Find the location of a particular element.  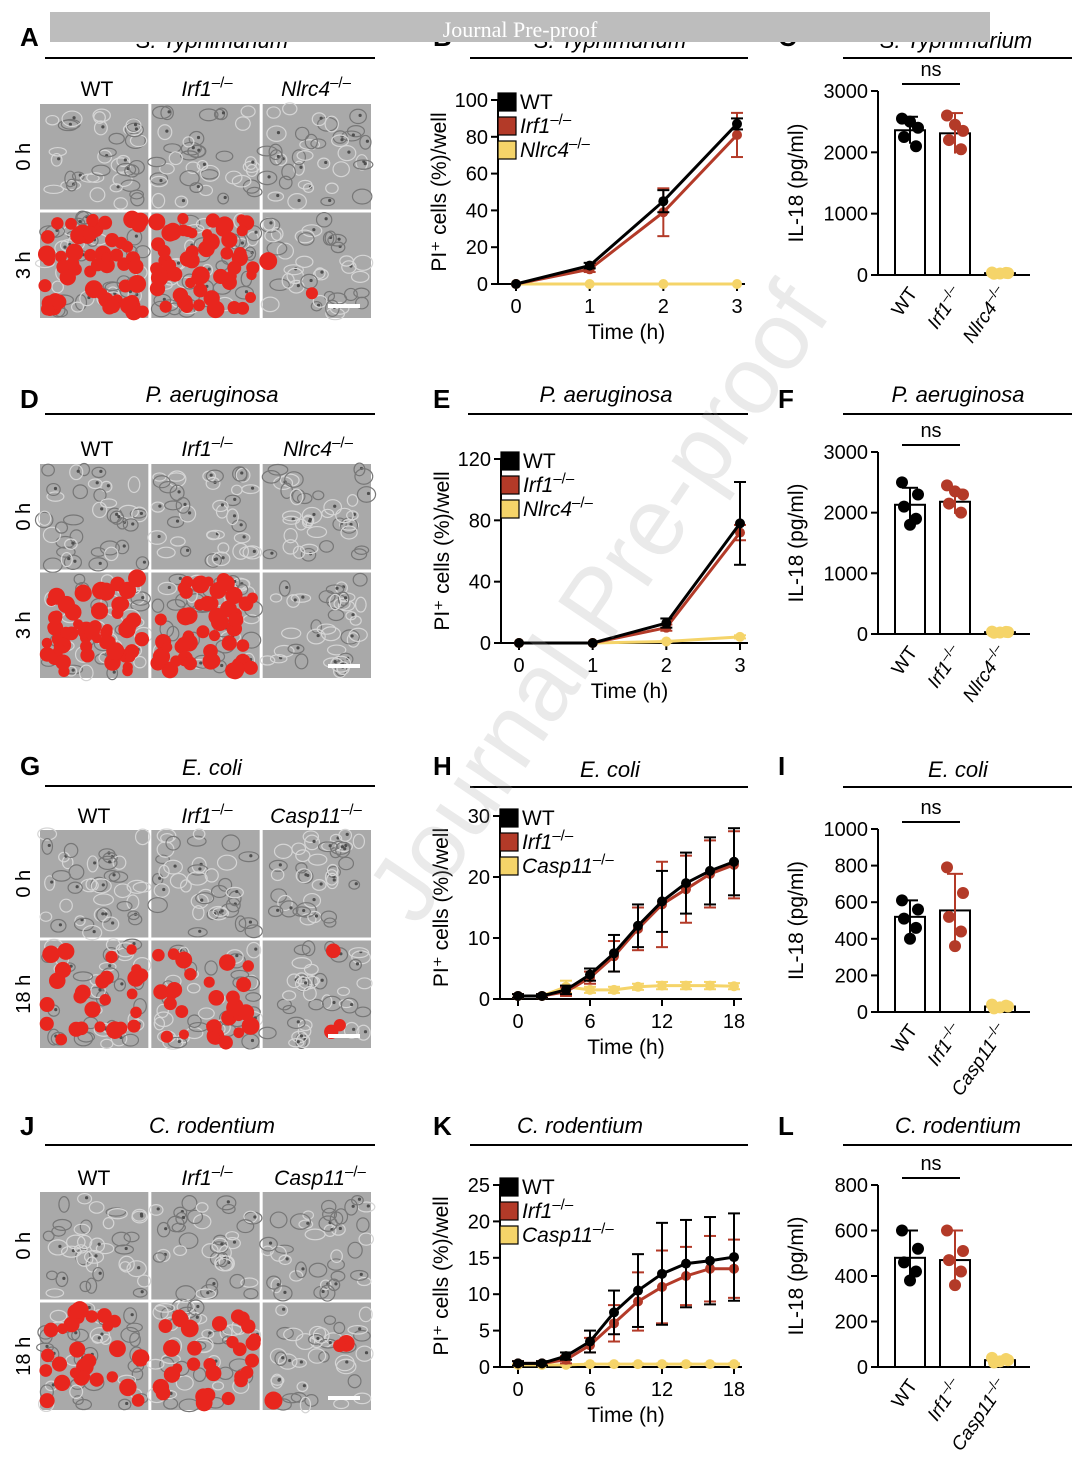

legend-swatch is located at coordinates (509, 818).